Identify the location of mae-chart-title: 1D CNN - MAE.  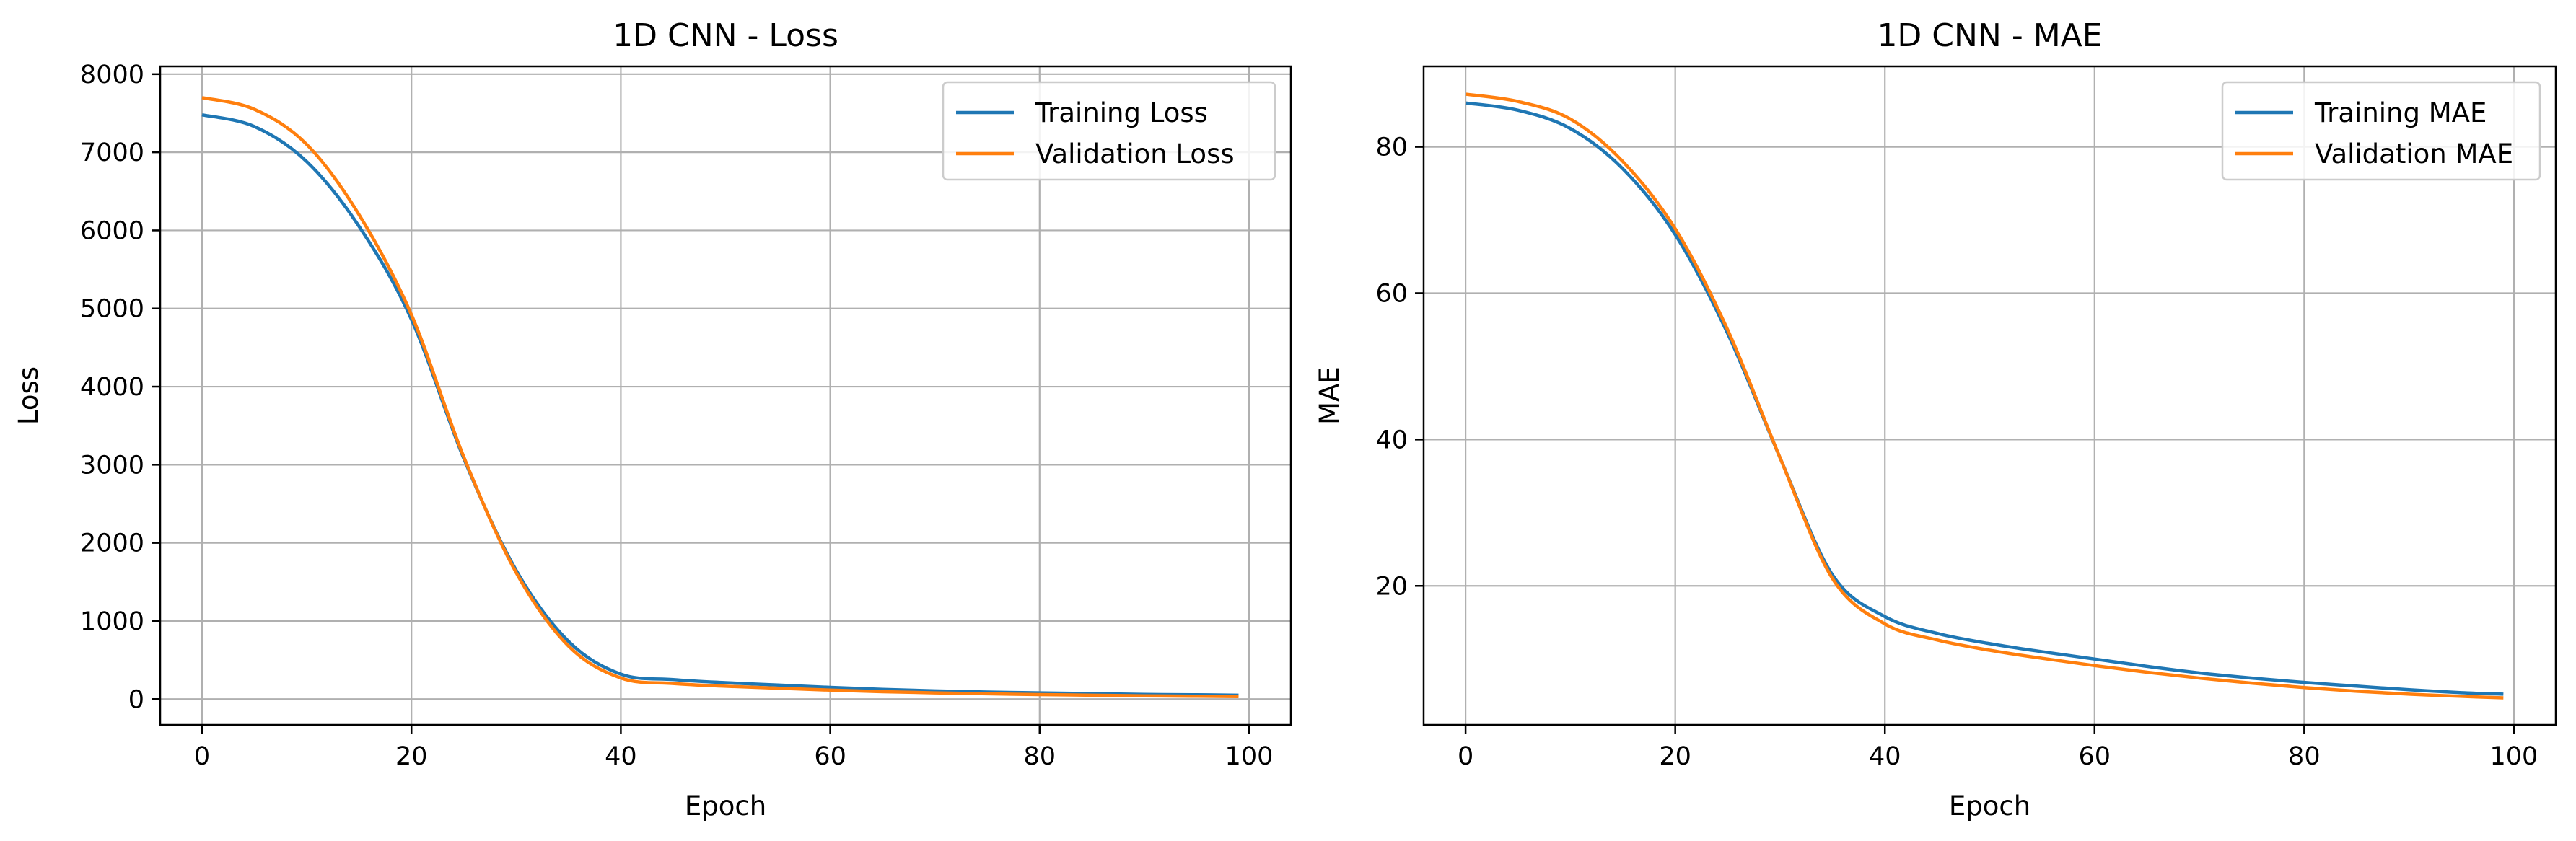
(1989, 35).